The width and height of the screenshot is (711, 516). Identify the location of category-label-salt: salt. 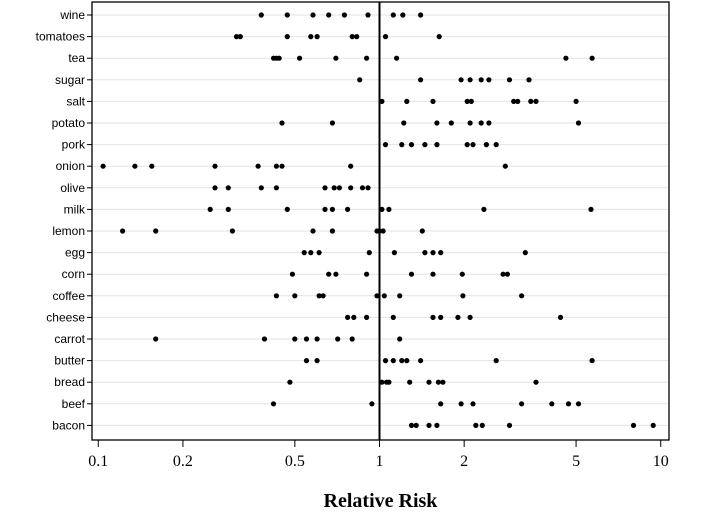
(75, 101).